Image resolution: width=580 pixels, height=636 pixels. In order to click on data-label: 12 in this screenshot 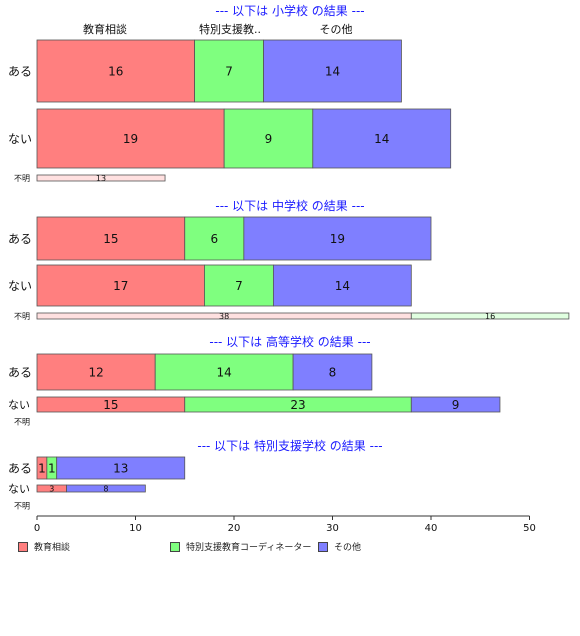, I will do `click(95, 373)`.